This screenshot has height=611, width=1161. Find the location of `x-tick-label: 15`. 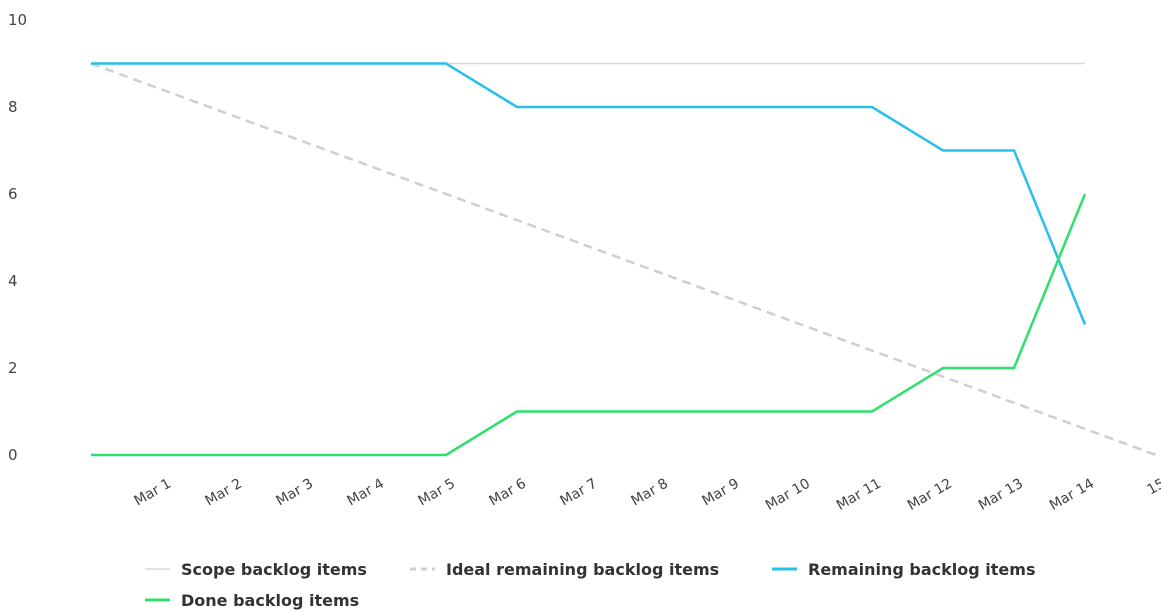

x-tick-label: 15 is located at coordinates (1153, 487).